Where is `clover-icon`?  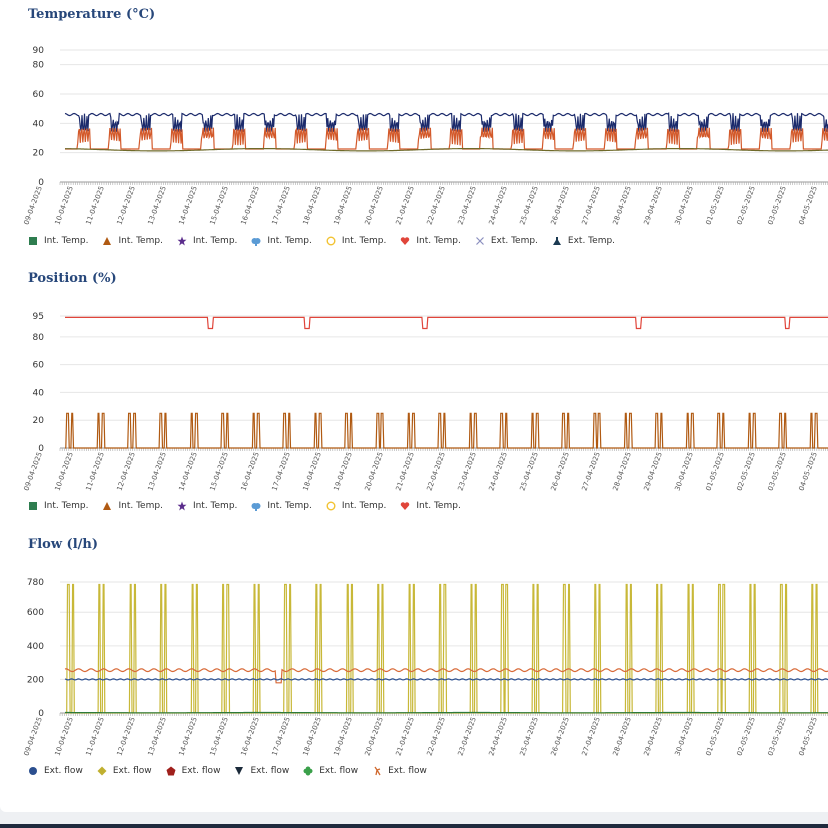
clover-icon is located at coordinates (308, 771).